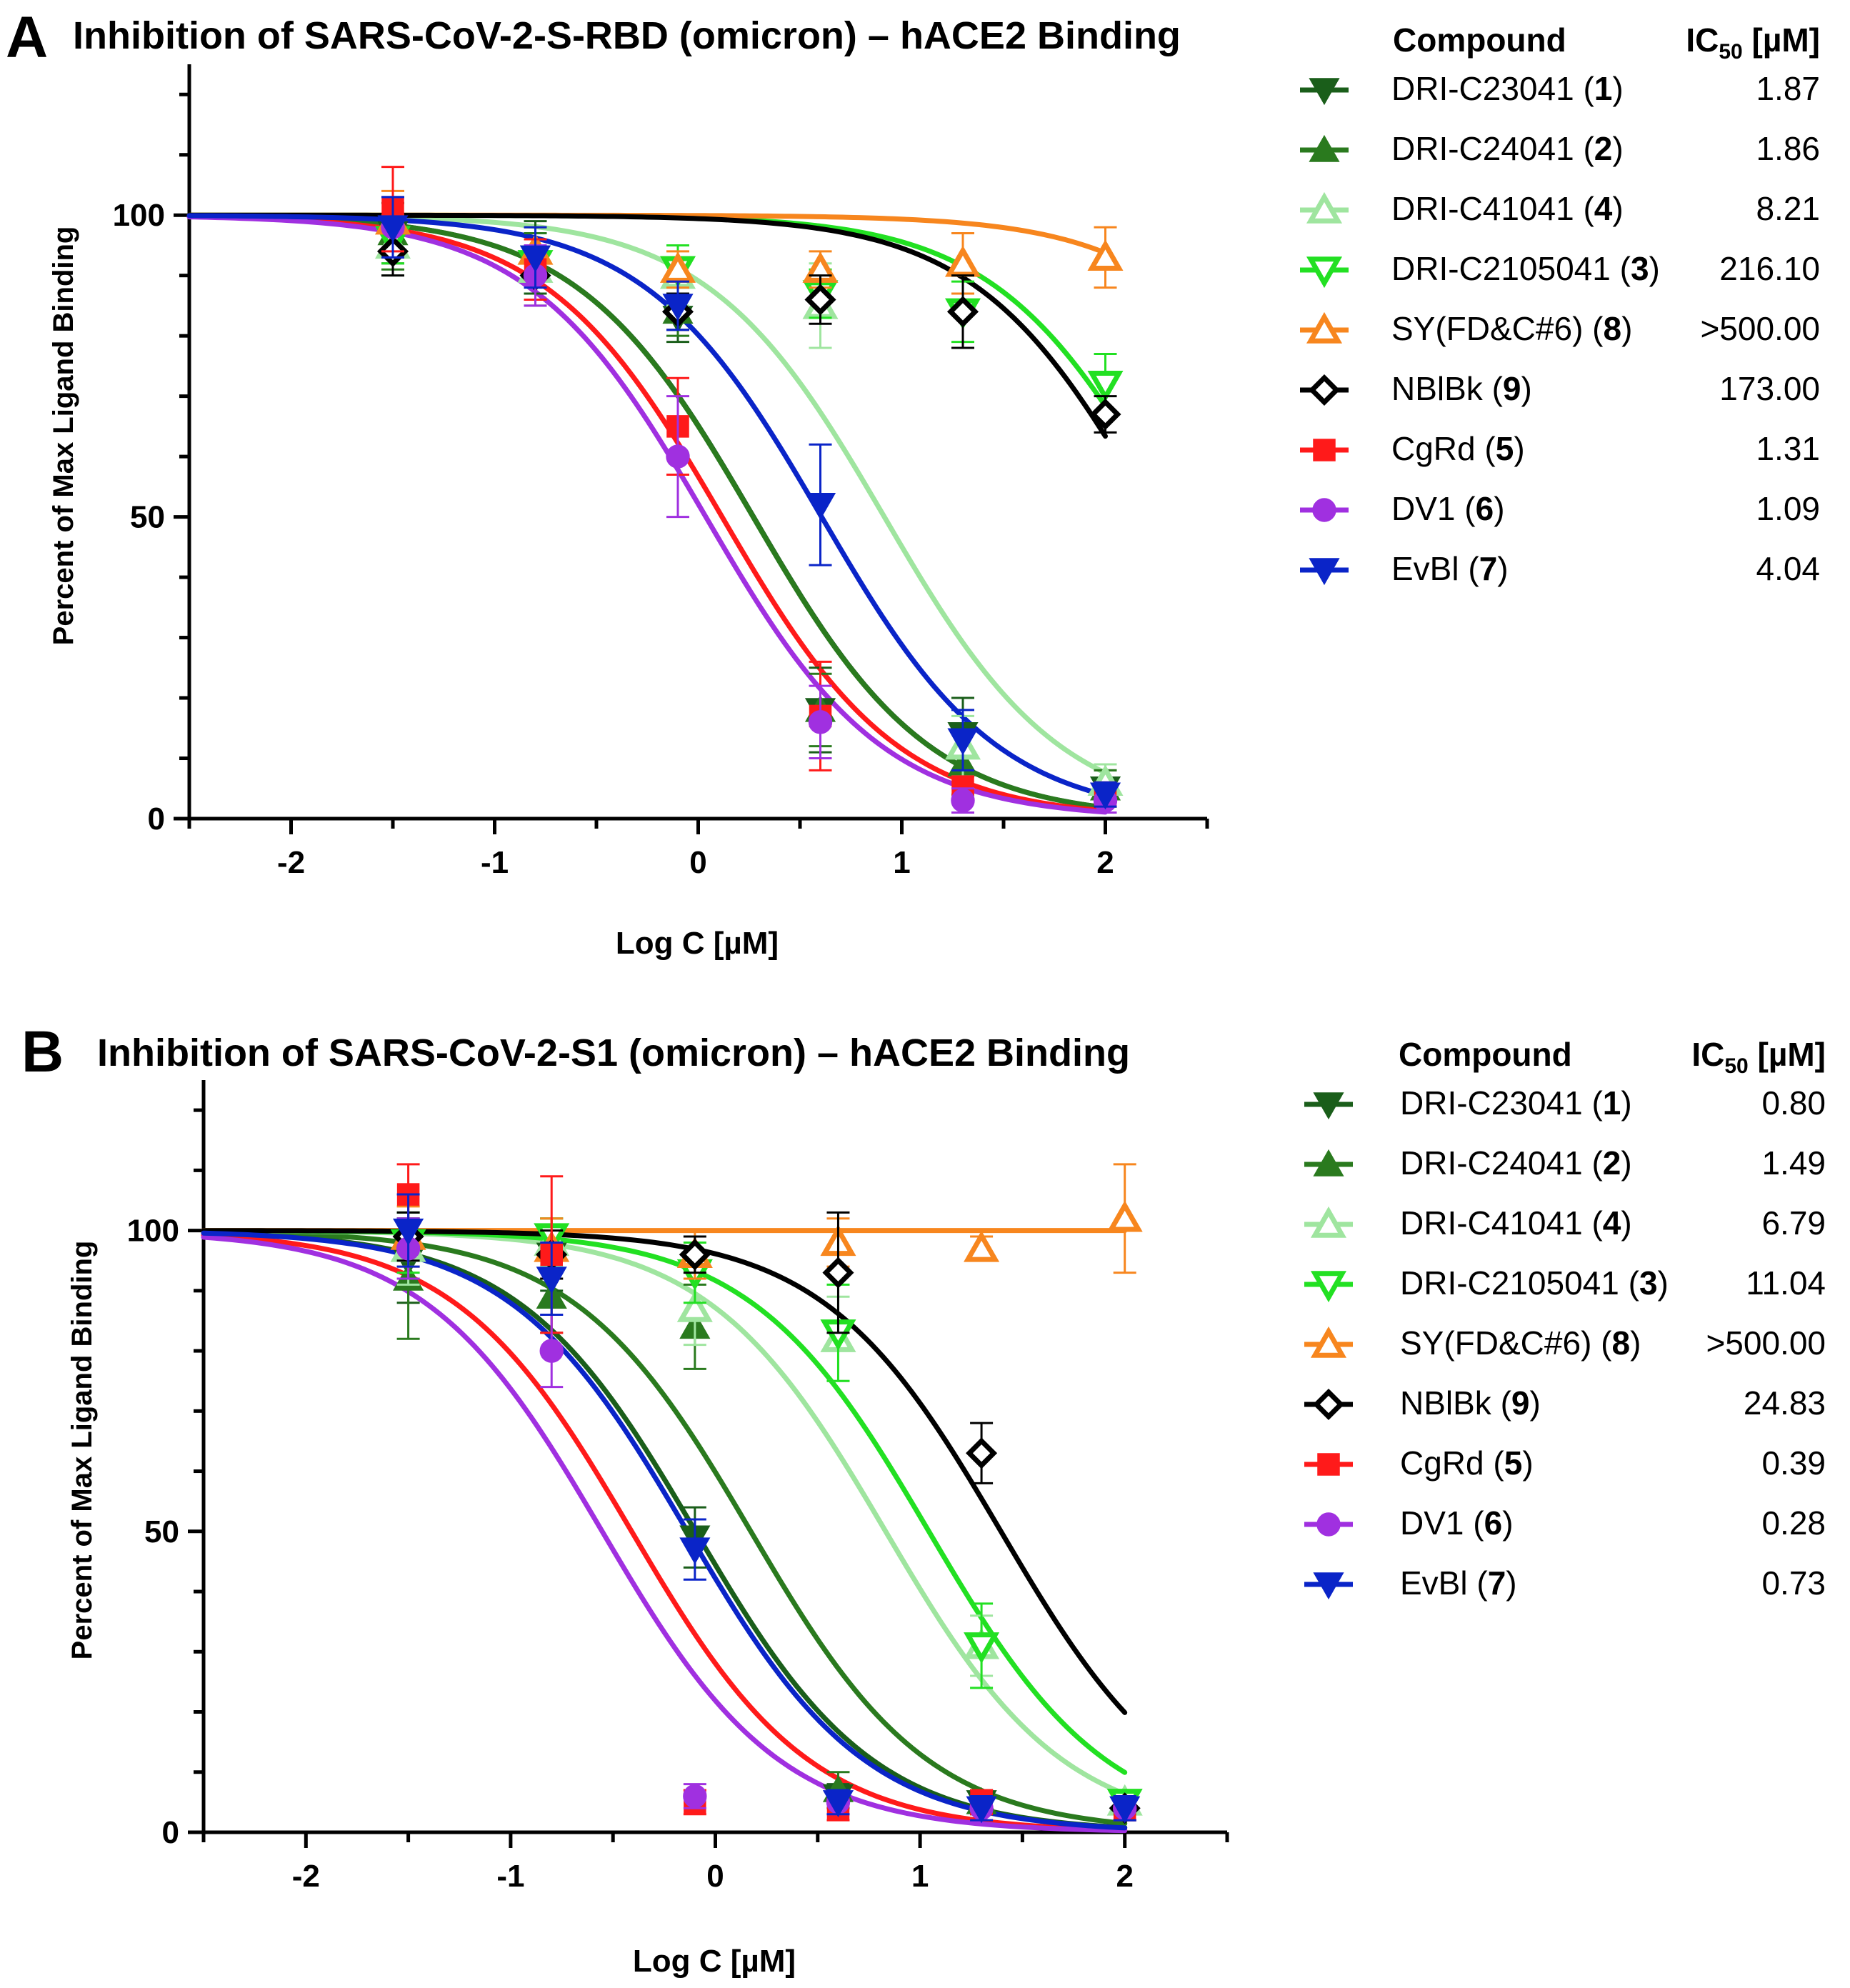 Image resolution: width=1850 pixels, height=1988 pixels. Describe the element at coordinates (694, 1306) in the screenshot. I see `data-point-dri-c41041` at that location.